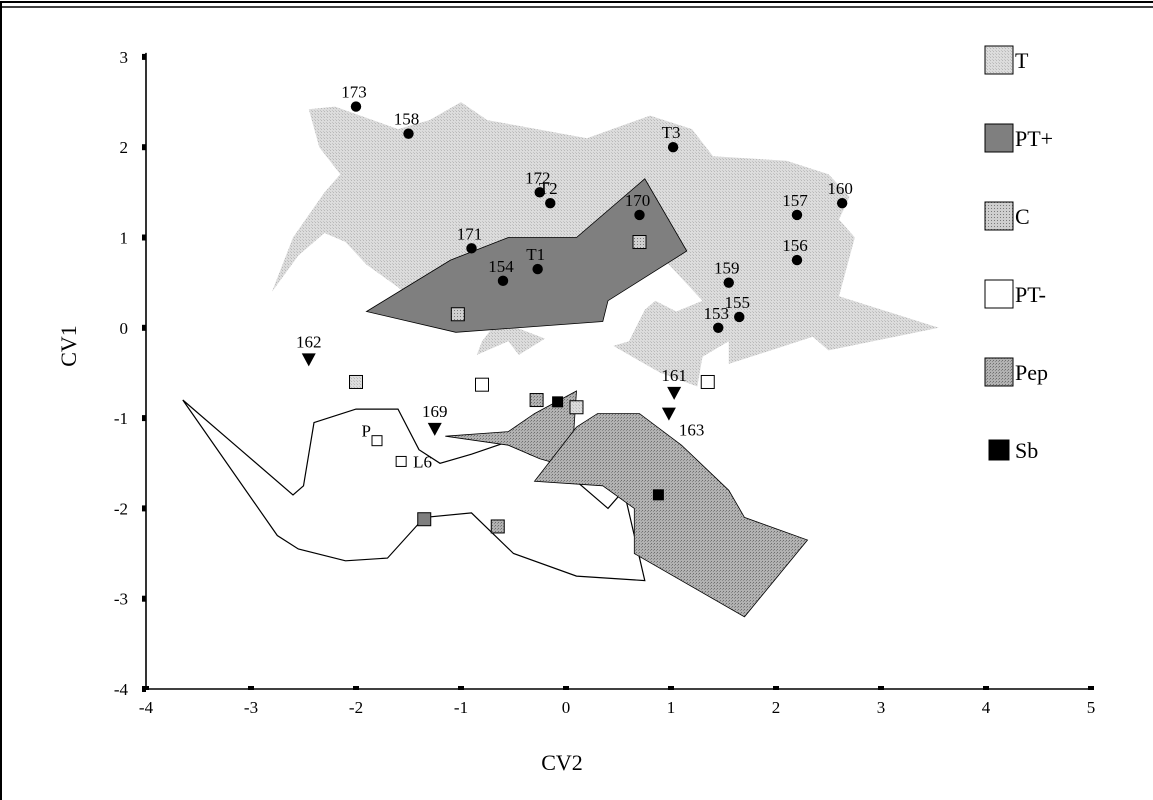  Describe the element at coordinates (121, 689) in the screenshot. I see `y-tick-label: -4` at that location.